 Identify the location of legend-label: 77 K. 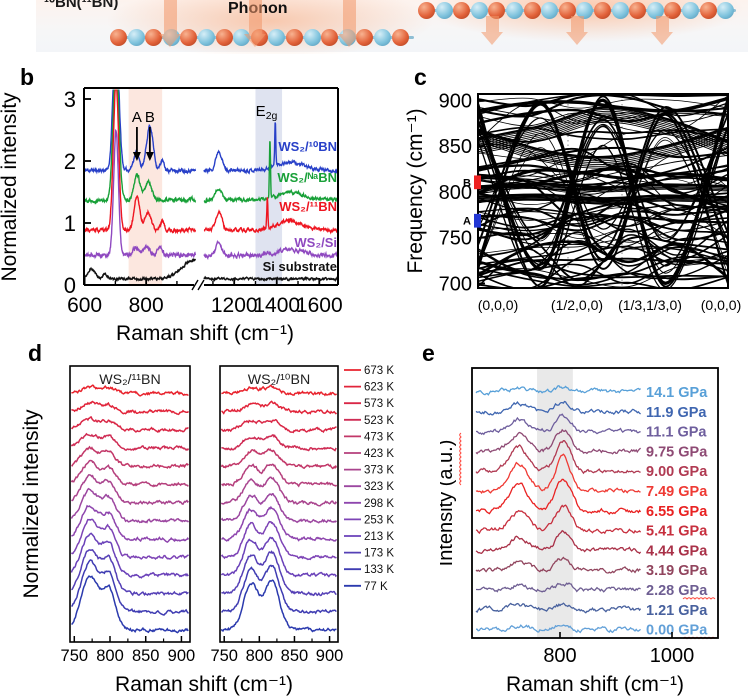
(376, 587).